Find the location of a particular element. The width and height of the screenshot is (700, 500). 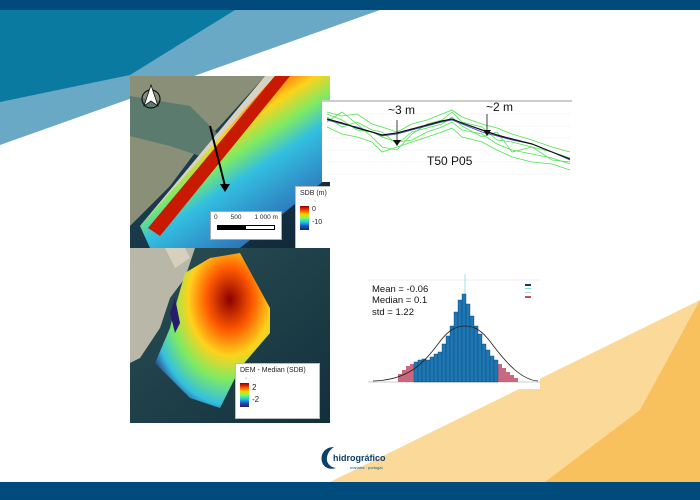

sdb-max-label: 0 is located at coordinates (314, 210).